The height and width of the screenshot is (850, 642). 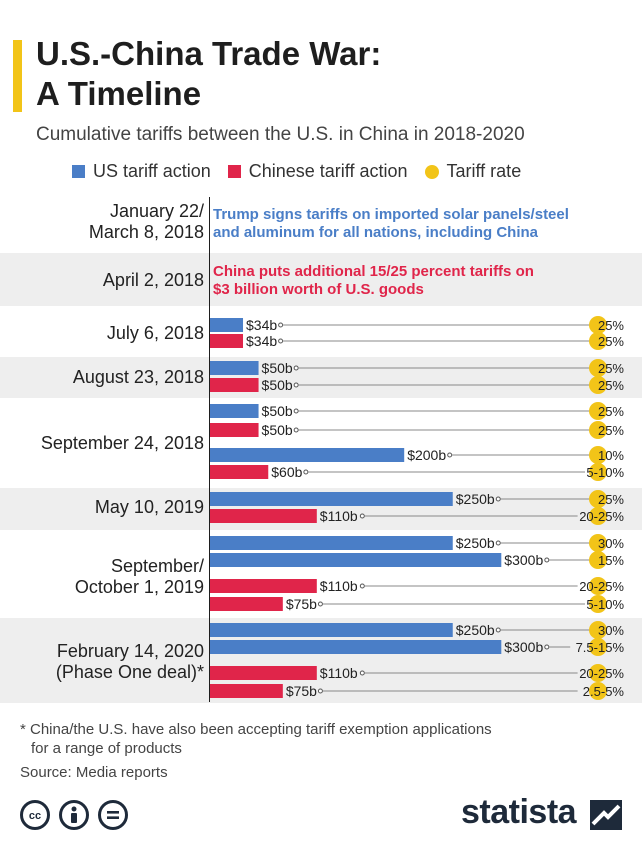 I want to click on rate-label-5: 25%, so click(x=611, y=430).